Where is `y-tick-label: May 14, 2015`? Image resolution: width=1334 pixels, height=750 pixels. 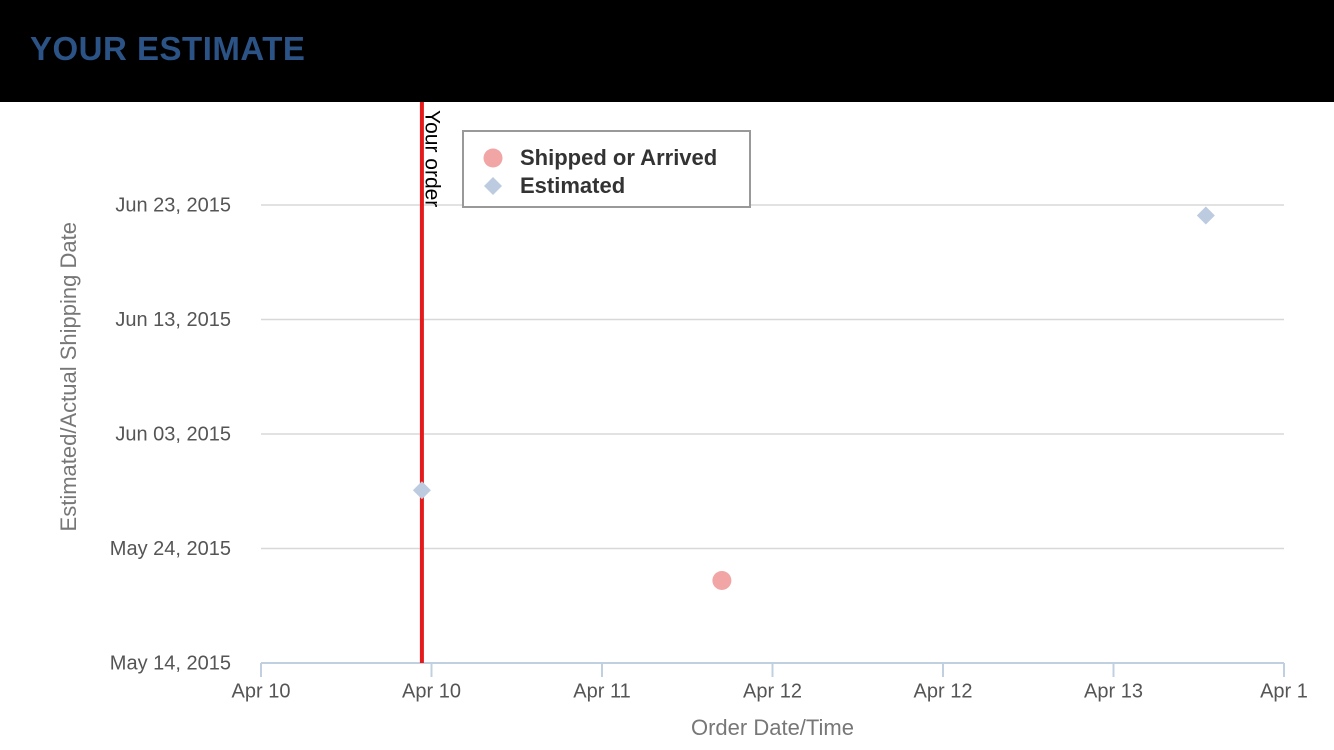 y-tick-label: May 14, 2015 is located at coordinates (170, 663).